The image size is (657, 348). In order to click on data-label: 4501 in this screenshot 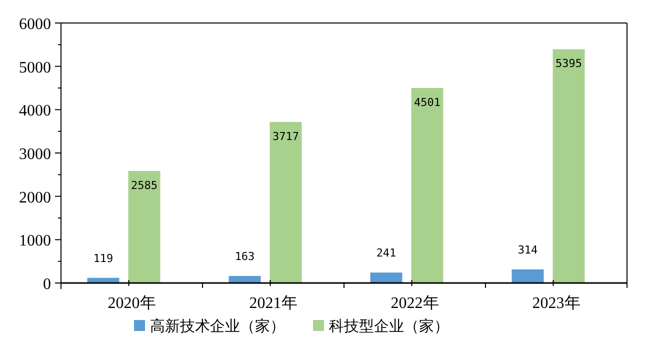, I will do `click(427, 102)`.